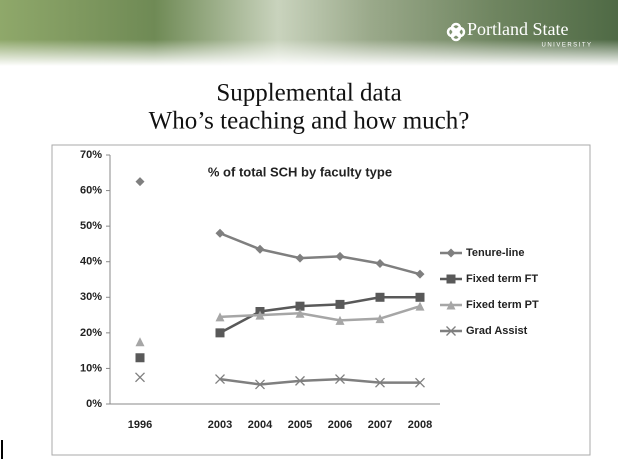  I want to click on logo-icon, so click(456, 32).